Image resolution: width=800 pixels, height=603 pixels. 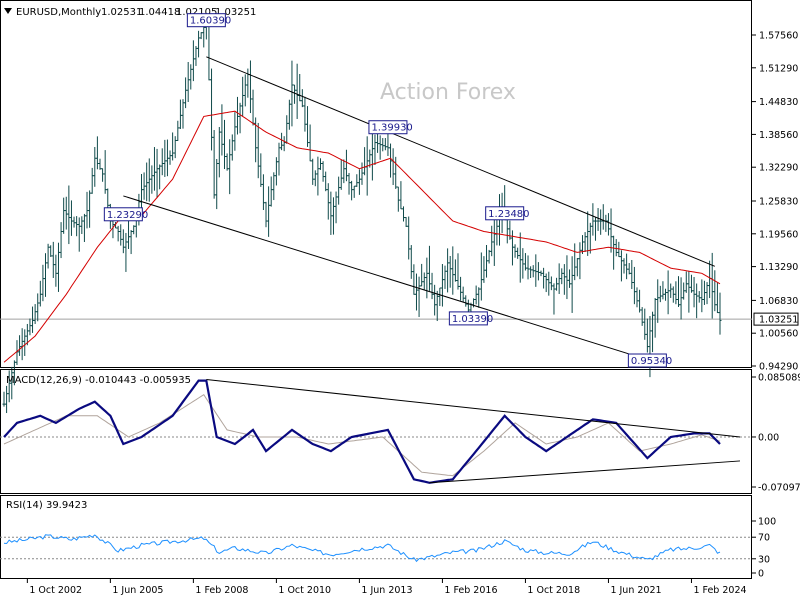 What do you see at coordinates (159, 12) in the screenshot?
I see `ohlc-high: 1.04418` at bounding box center [159, 12].